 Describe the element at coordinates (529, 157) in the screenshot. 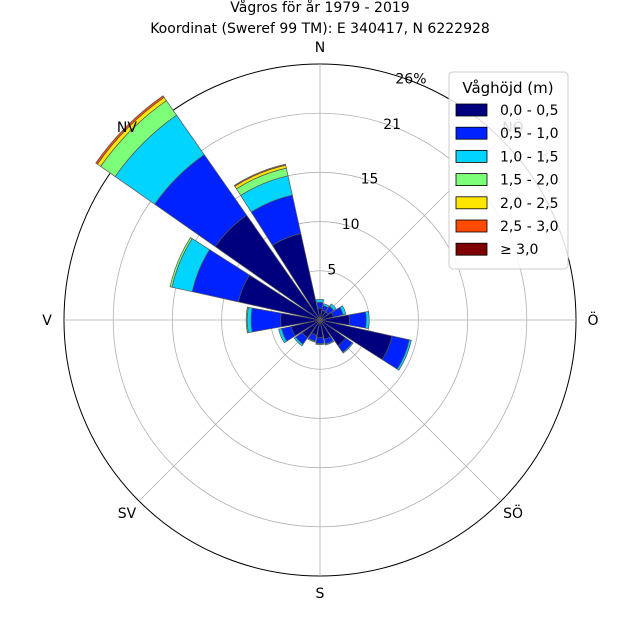

I see `legend-label: 1,0 - 1,5` at that location.